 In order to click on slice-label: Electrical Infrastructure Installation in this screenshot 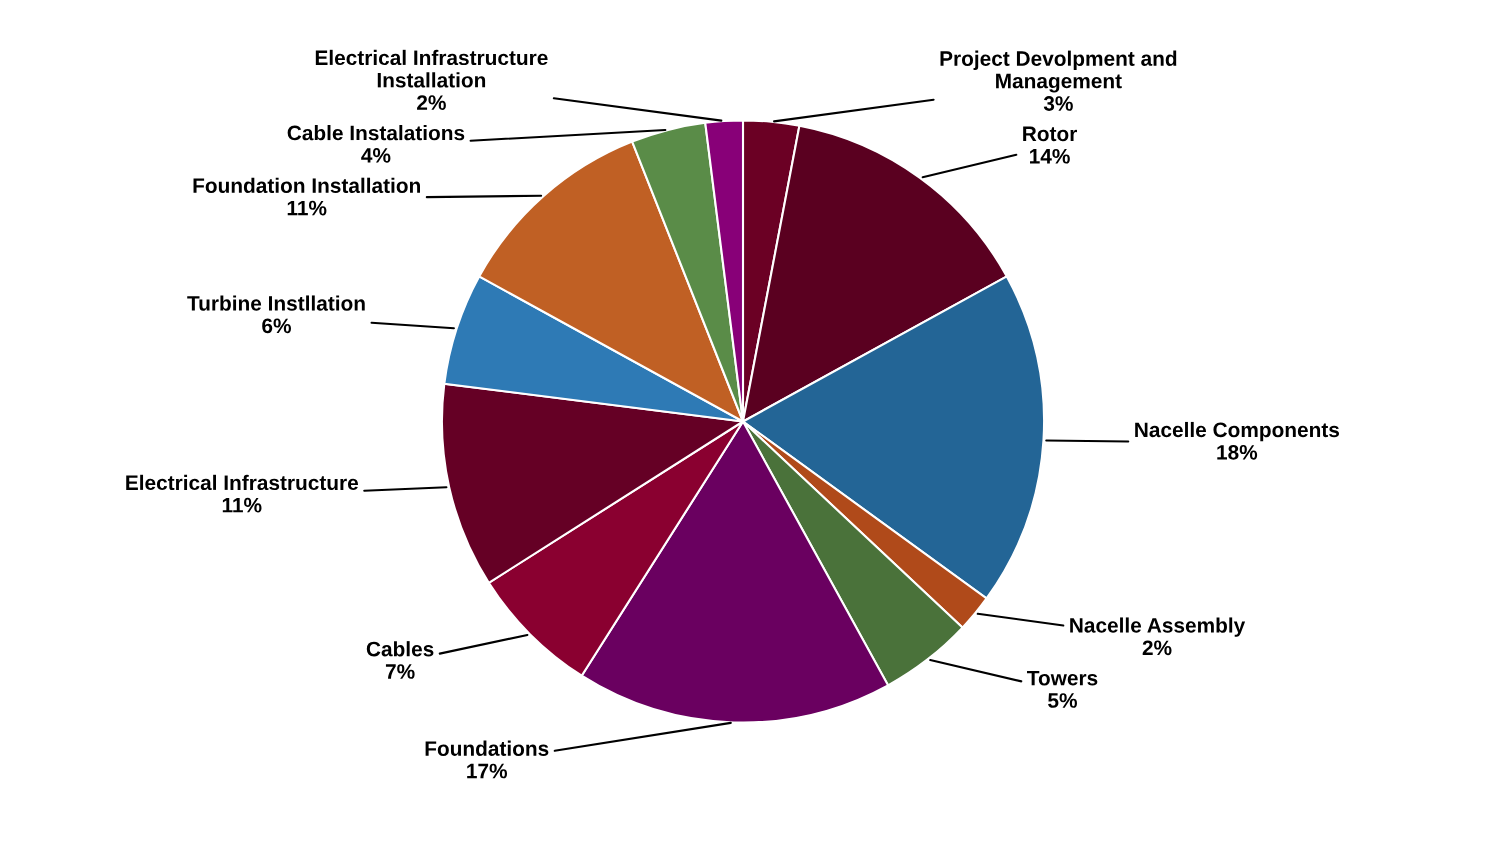, I will do `click(431, 68)`.